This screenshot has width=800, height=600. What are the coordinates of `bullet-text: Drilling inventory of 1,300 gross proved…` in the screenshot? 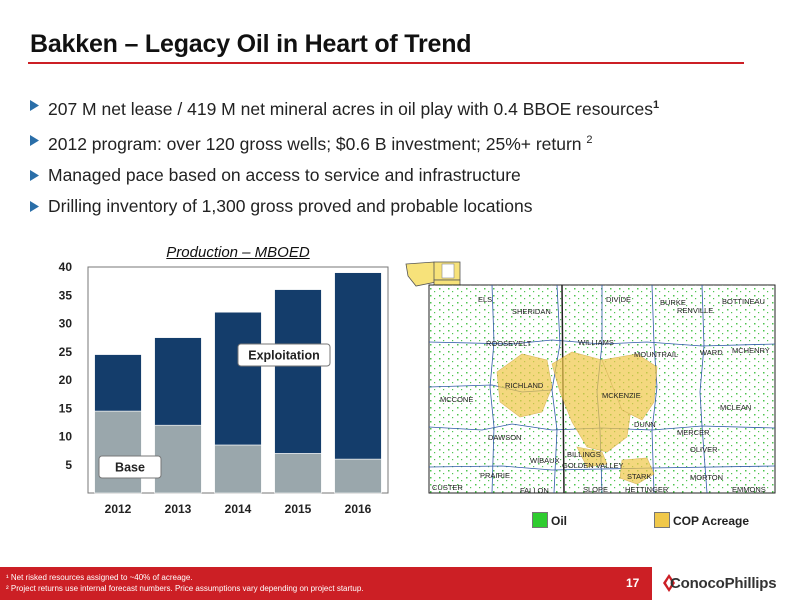 It's located at (290, 205).